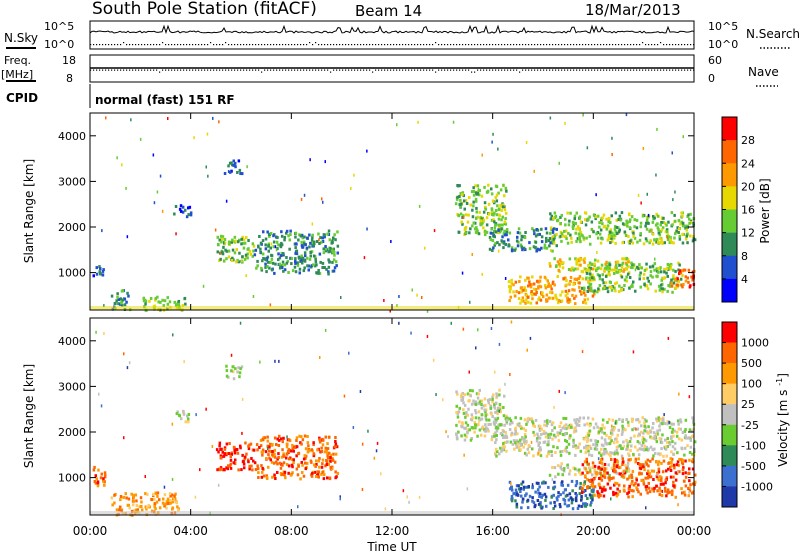 Image resolution: width=800 pixels, height=554 pixels. What do you see at coordinates (29, 416) in the screenshot?
I see `velocity-ylabel: Slant Range [km]` at bounding box center [29, 416].